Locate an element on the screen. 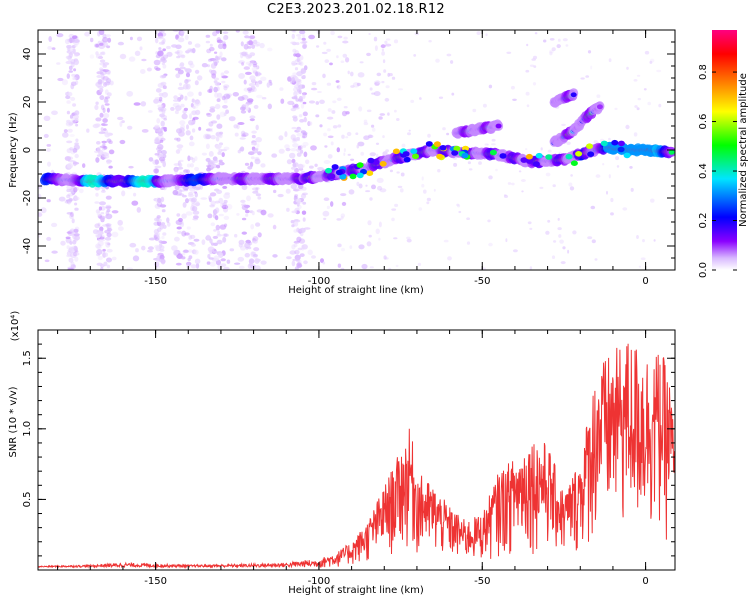 Image resolution: width=750 pixels, height=600 pixels. x-tick-label: -150 is located at coordinates (155, 581).